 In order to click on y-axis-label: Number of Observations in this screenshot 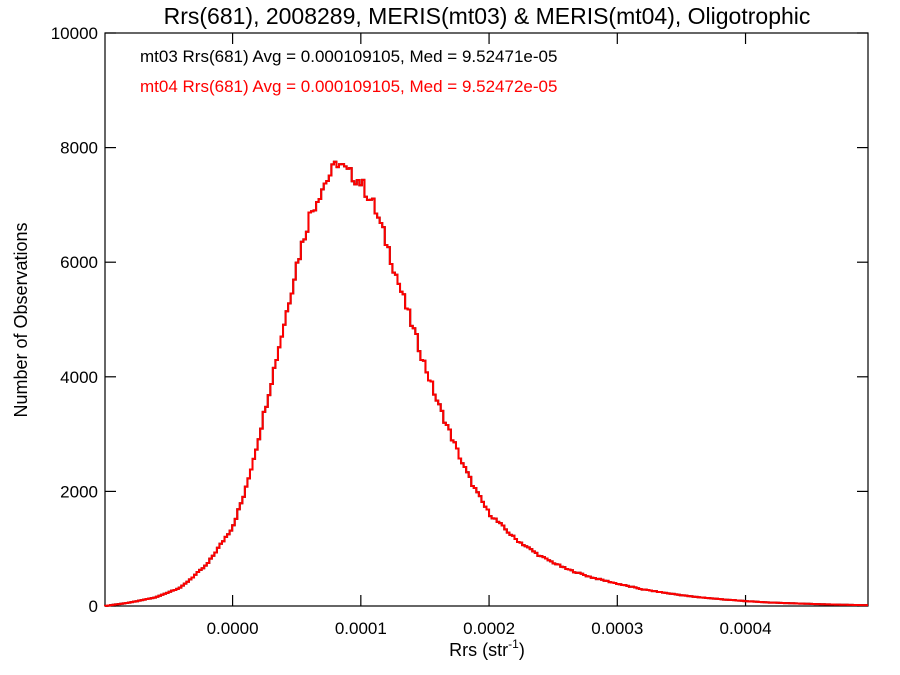, I will do `click(21, 319)`.